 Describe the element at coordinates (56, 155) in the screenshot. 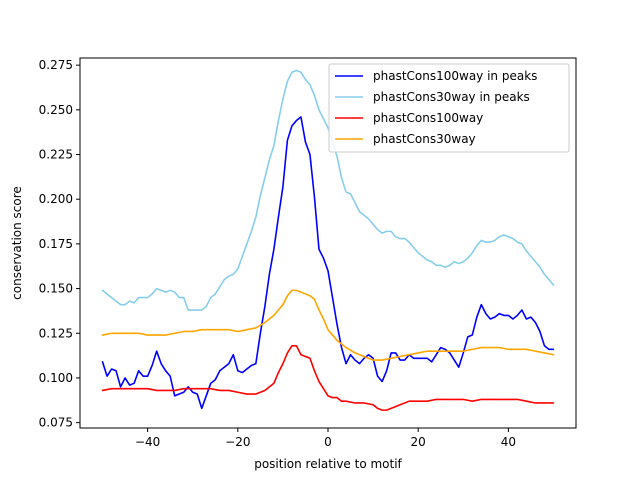

I see `y-tick-label: 0.225` at that location.